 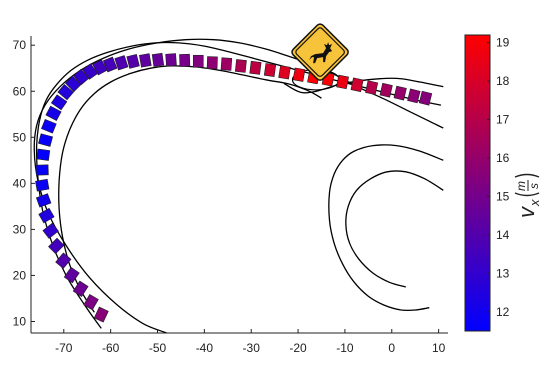 What do you see at coordinates (503, 196) in the screenshot?
I see `colorbar-tick-label: 15` at bounding box center [503, 196].